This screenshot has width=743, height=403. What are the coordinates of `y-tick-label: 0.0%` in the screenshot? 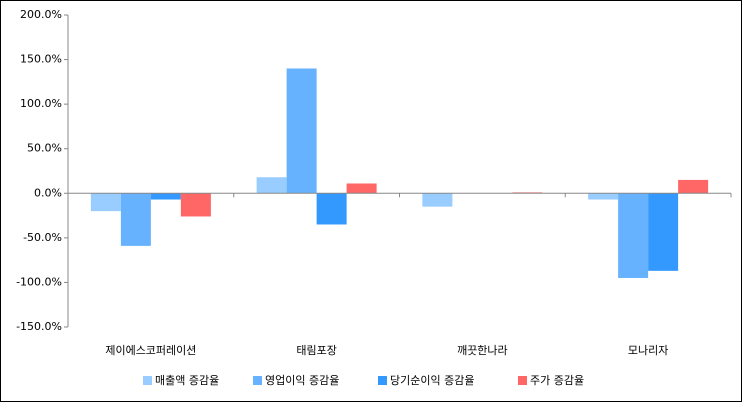 It's located at (48, 192).